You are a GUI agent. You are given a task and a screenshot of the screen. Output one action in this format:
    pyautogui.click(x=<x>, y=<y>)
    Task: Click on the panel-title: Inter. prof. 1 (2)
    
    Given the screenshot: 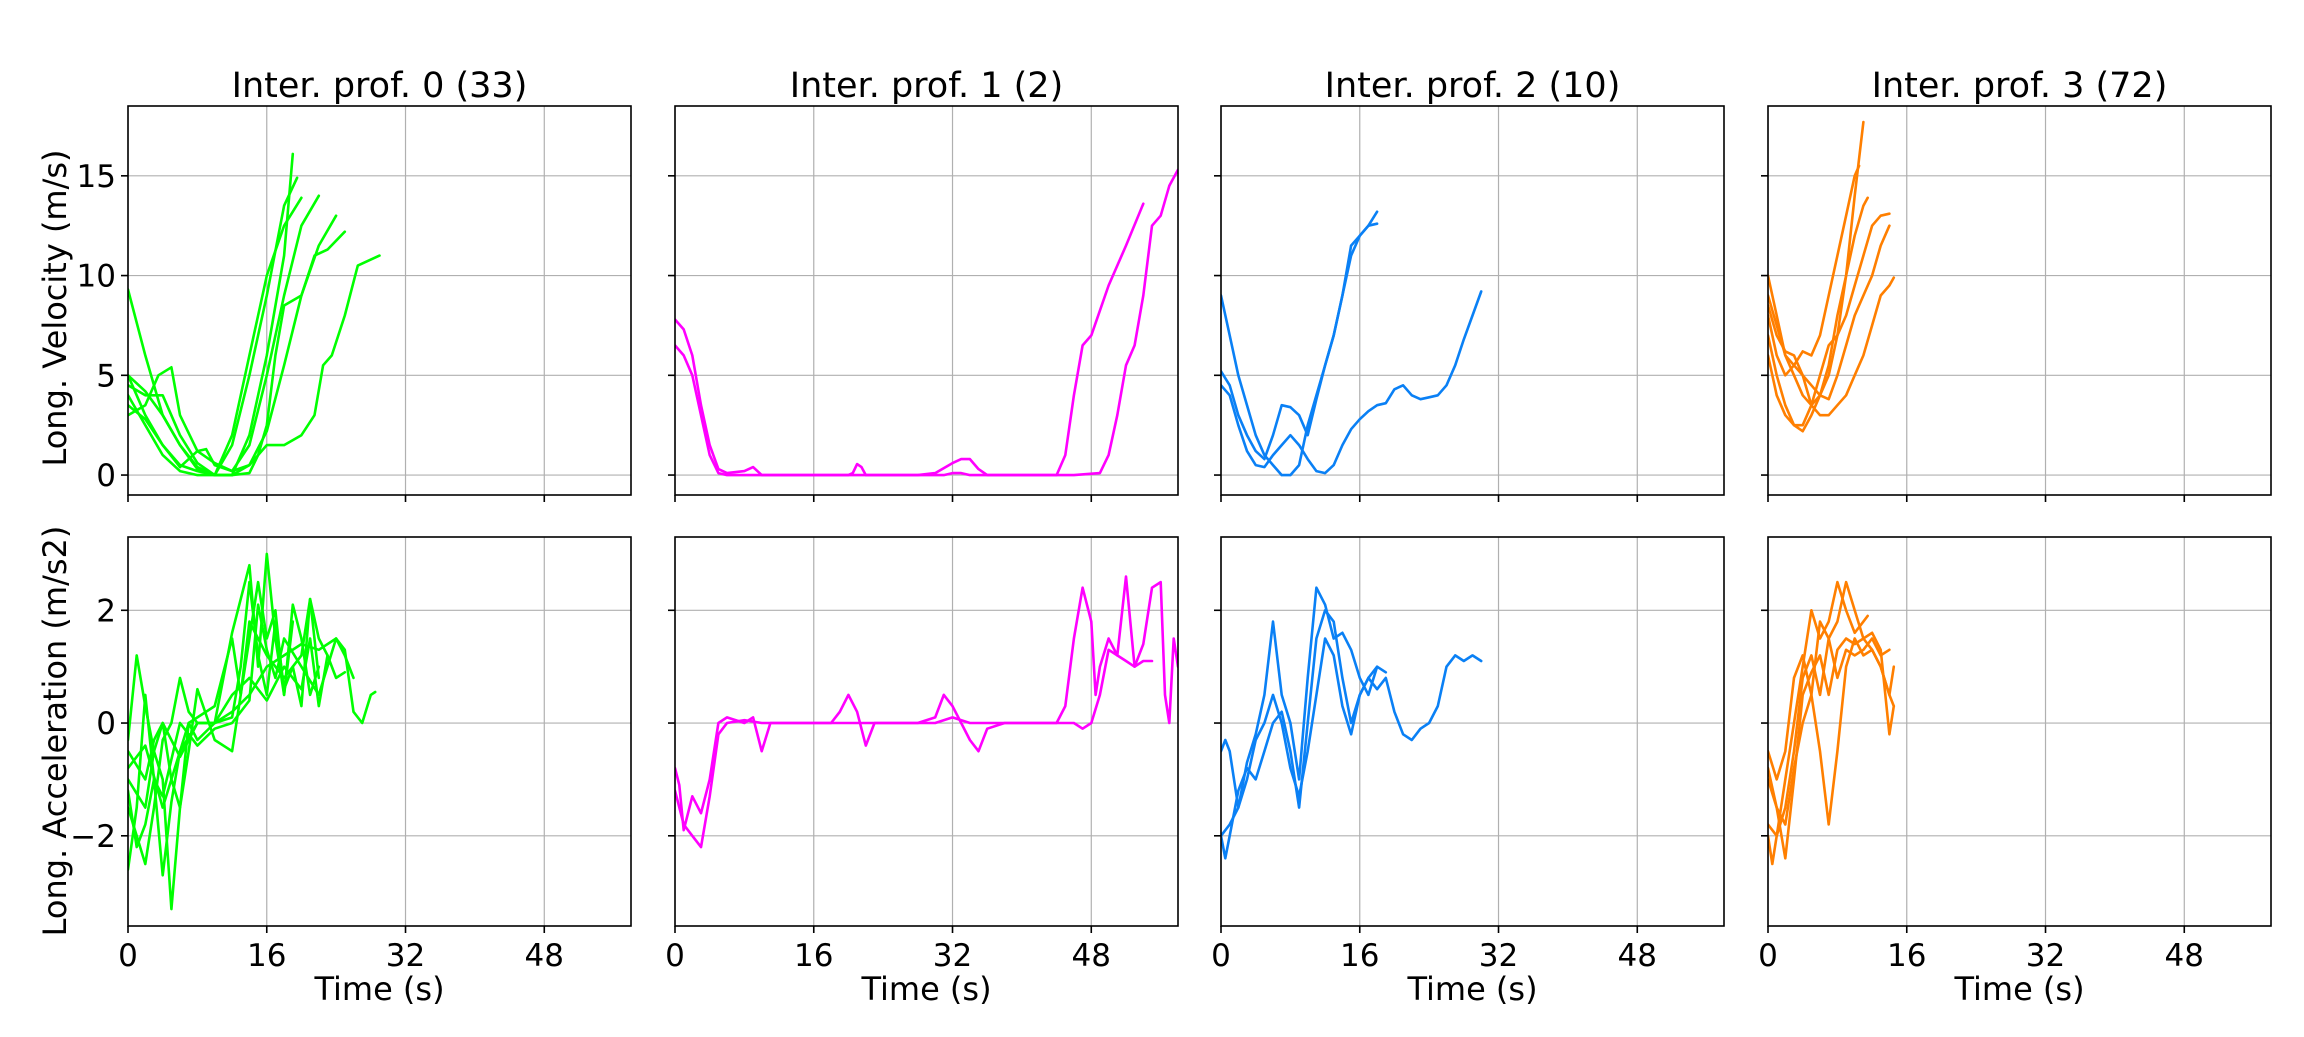 What is the action you would take?
    pyautogui.click(x=926, y=86)
    